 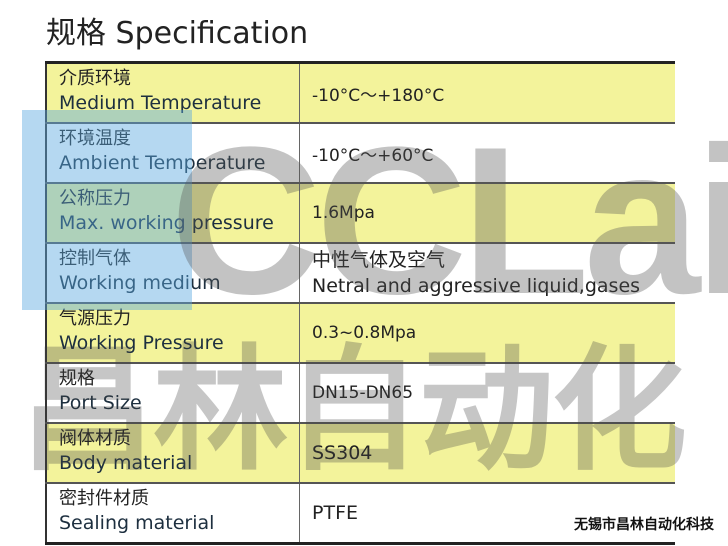 I want to click on table-row: 气源压力 Working Pressure 0.3~0.8Mpa, so click(x=360, y=334).